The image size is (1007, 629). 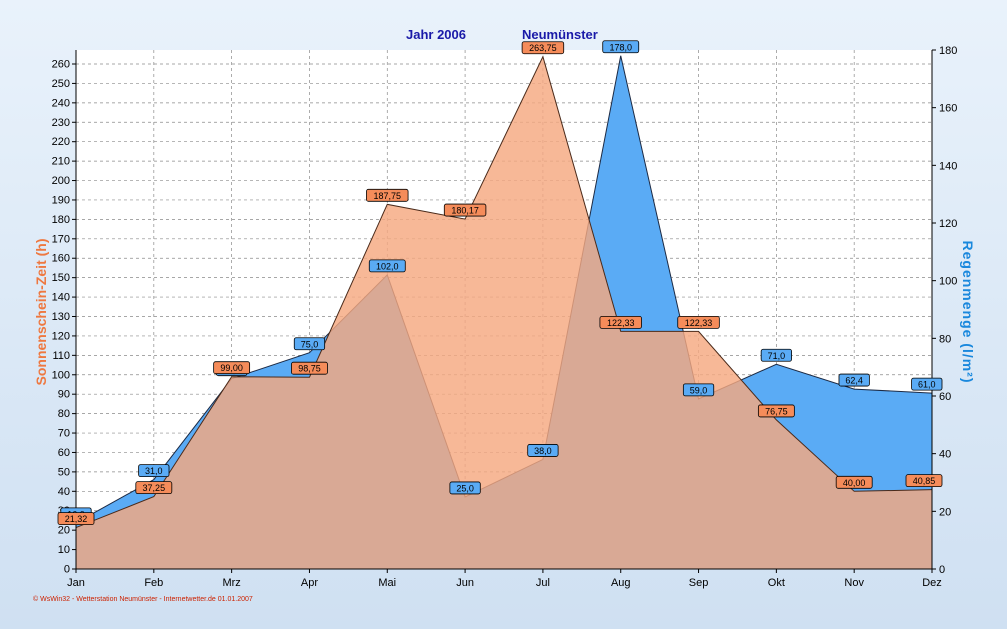 I want to click on data-label-rain: 38,0, so click(x=543, y=450).